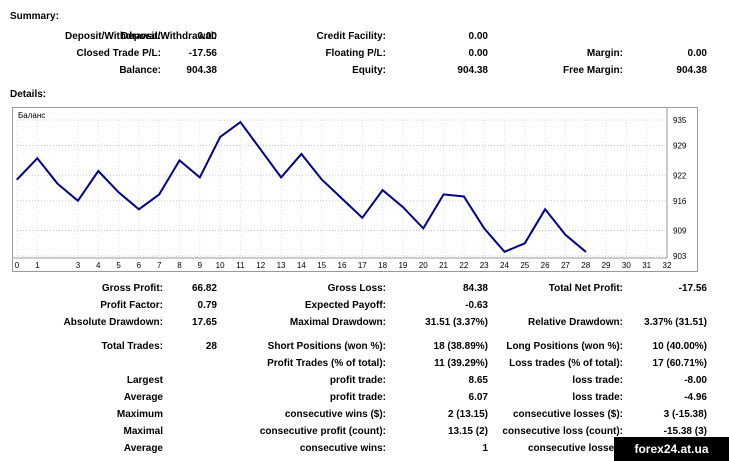  I want to click on summary-deposit-value: 0.00, so click(207, 36).